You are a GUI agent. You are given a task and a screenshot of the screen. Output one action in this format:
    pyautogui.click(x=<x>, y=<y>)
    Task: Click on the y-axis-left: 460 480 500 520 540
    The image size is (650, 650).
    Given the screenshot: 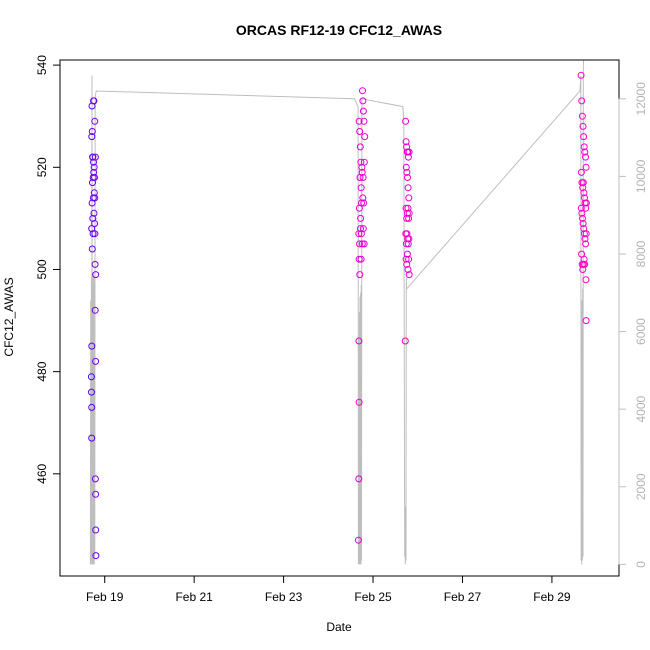 What is the action you would take?
    pyautogui.click(x=48, y=269)
    